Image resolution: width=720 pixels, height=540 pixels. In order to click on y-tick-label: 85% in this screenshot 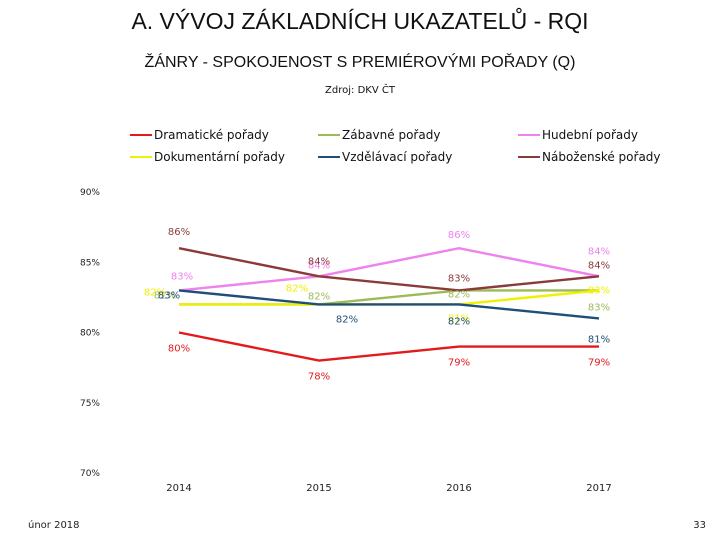, I will do `click(90, 263)`.